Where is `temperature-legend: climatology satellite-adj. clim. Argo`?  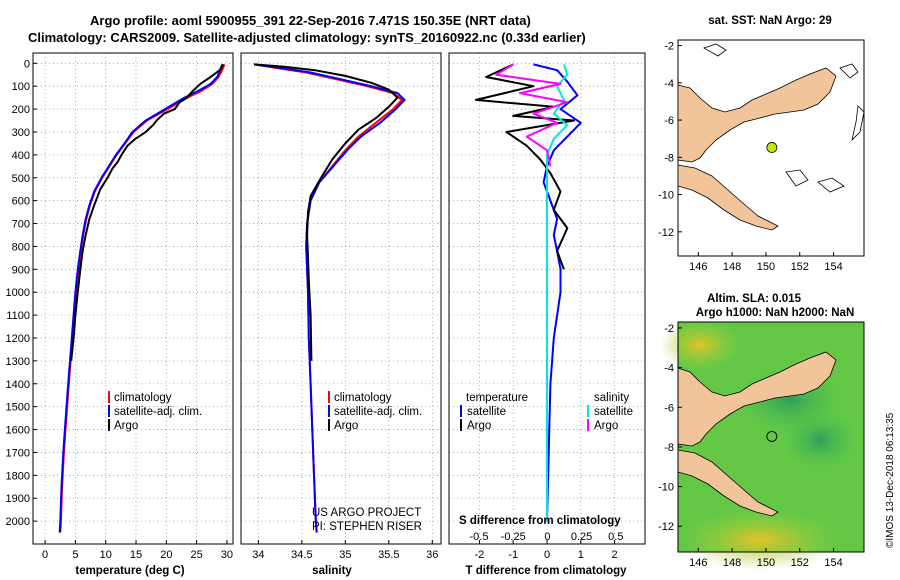
temperature-legend: climatology satellite-adj. clim. Argo is located at coordinates (155, 411).